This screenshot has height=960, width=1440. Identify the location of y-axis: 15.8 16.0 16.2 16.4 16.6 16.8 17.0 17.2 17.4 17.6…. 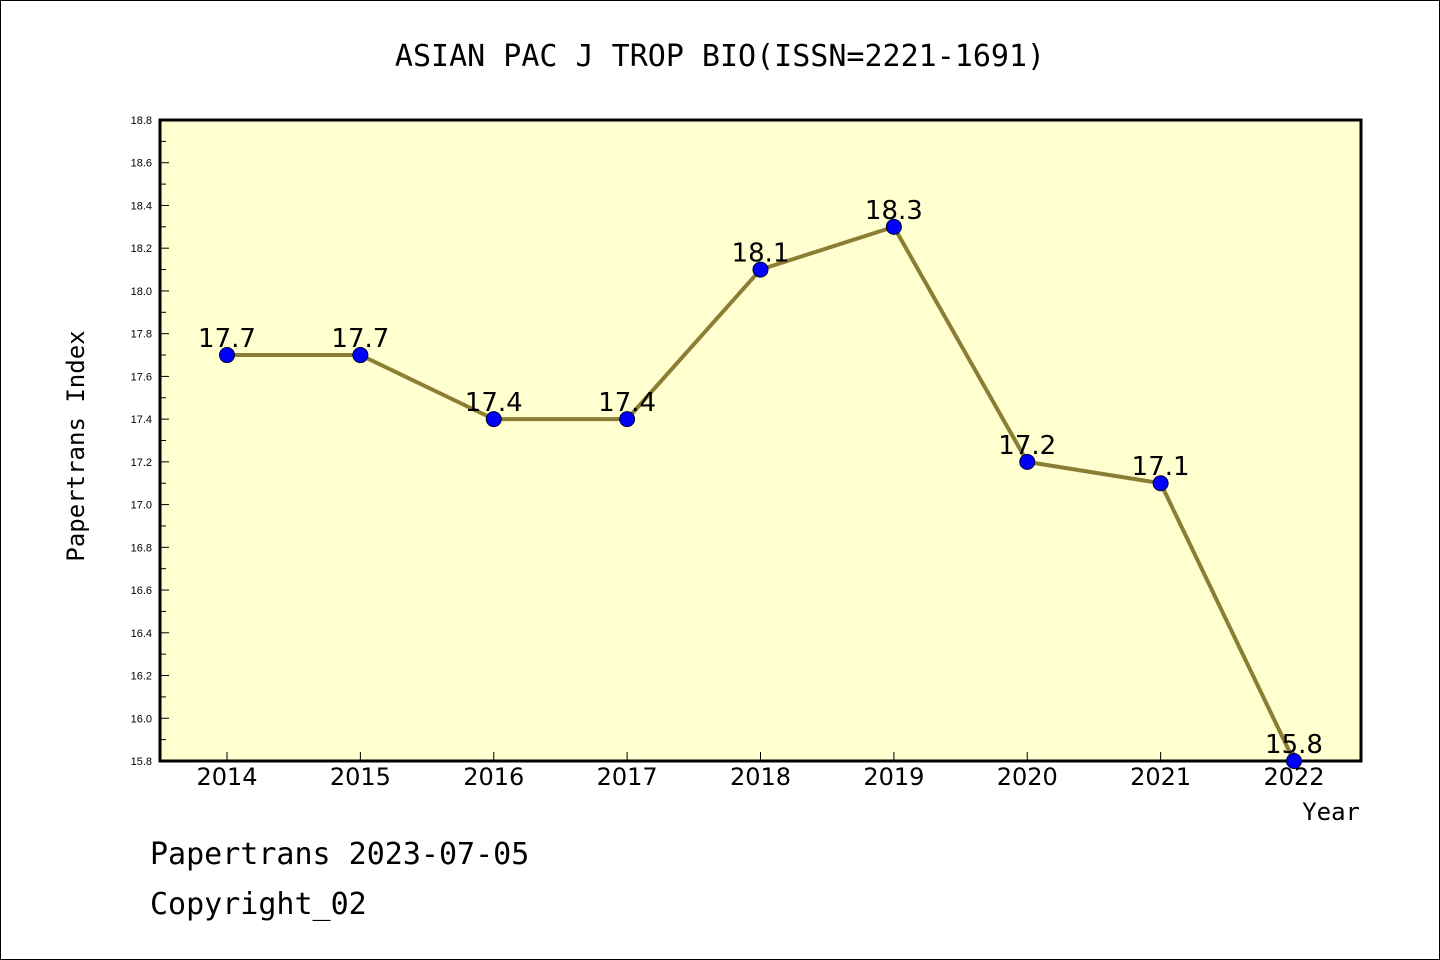
(150, 441).